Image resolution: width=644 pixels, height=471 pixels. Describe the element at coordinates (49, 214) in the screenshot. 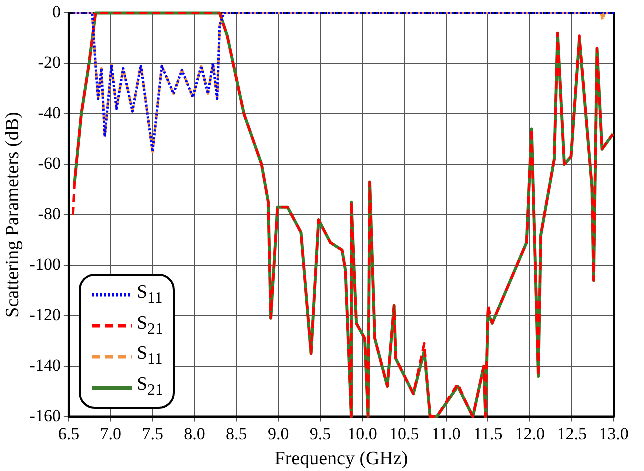

I see `y-tick-label: -80` at that location.